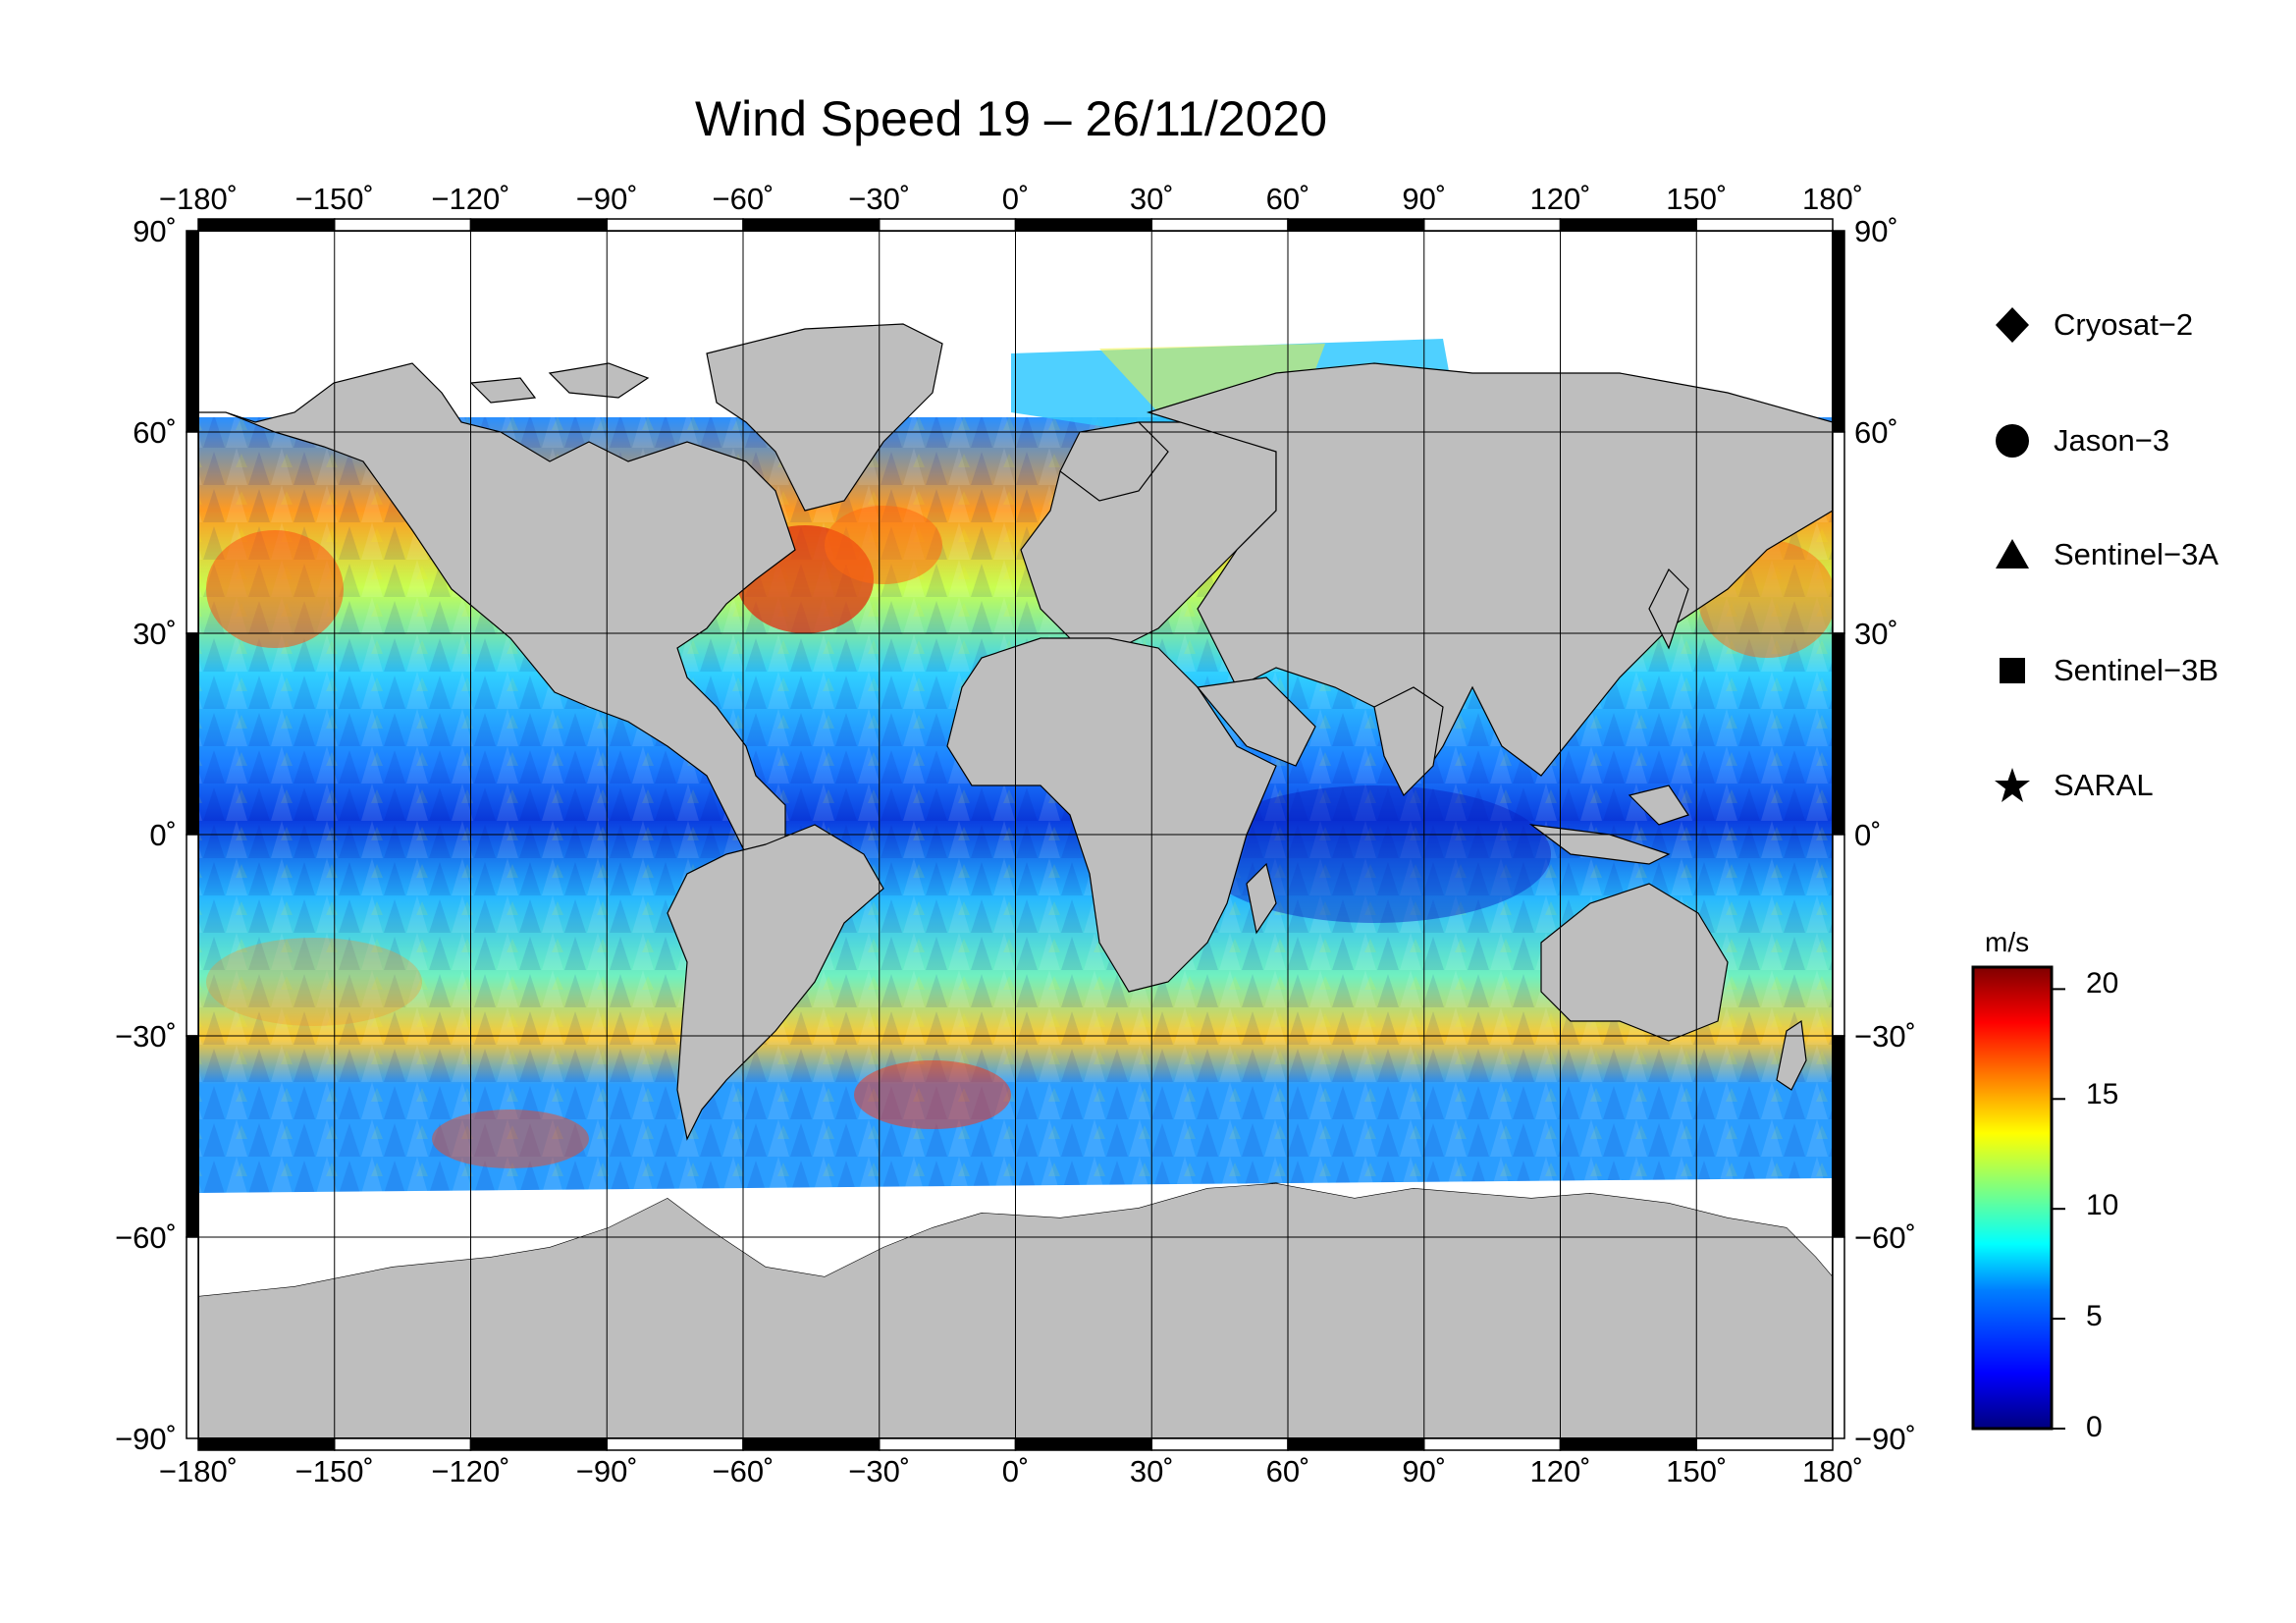  What do you see at coordinates (2136, 670) in the screenshot?
I see `legend-label: Sentinel−3B` at bounding box center [2136, 670].